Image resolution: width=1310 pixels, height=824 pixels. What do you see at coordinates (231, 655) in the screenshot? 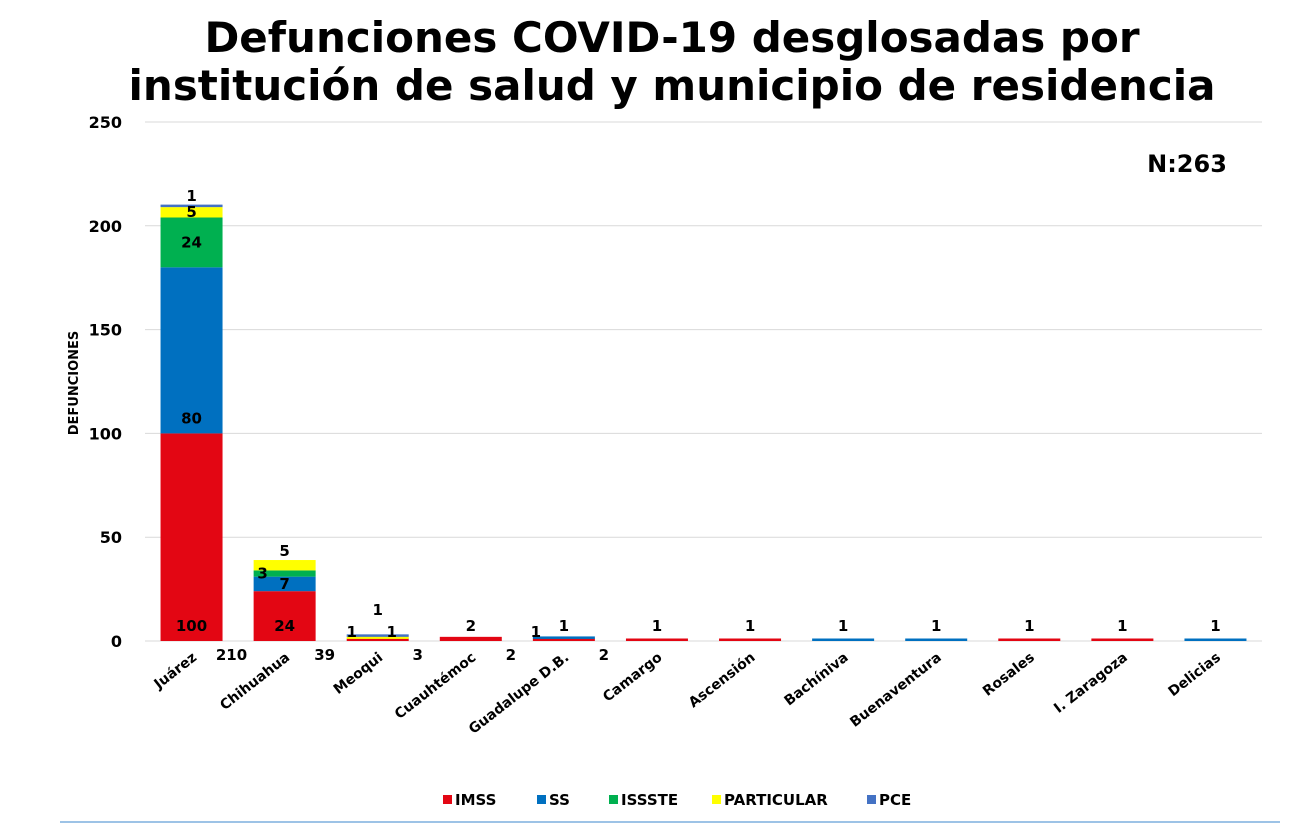
I see `total-label-juarez: 210` at bounding box center [231, 655].